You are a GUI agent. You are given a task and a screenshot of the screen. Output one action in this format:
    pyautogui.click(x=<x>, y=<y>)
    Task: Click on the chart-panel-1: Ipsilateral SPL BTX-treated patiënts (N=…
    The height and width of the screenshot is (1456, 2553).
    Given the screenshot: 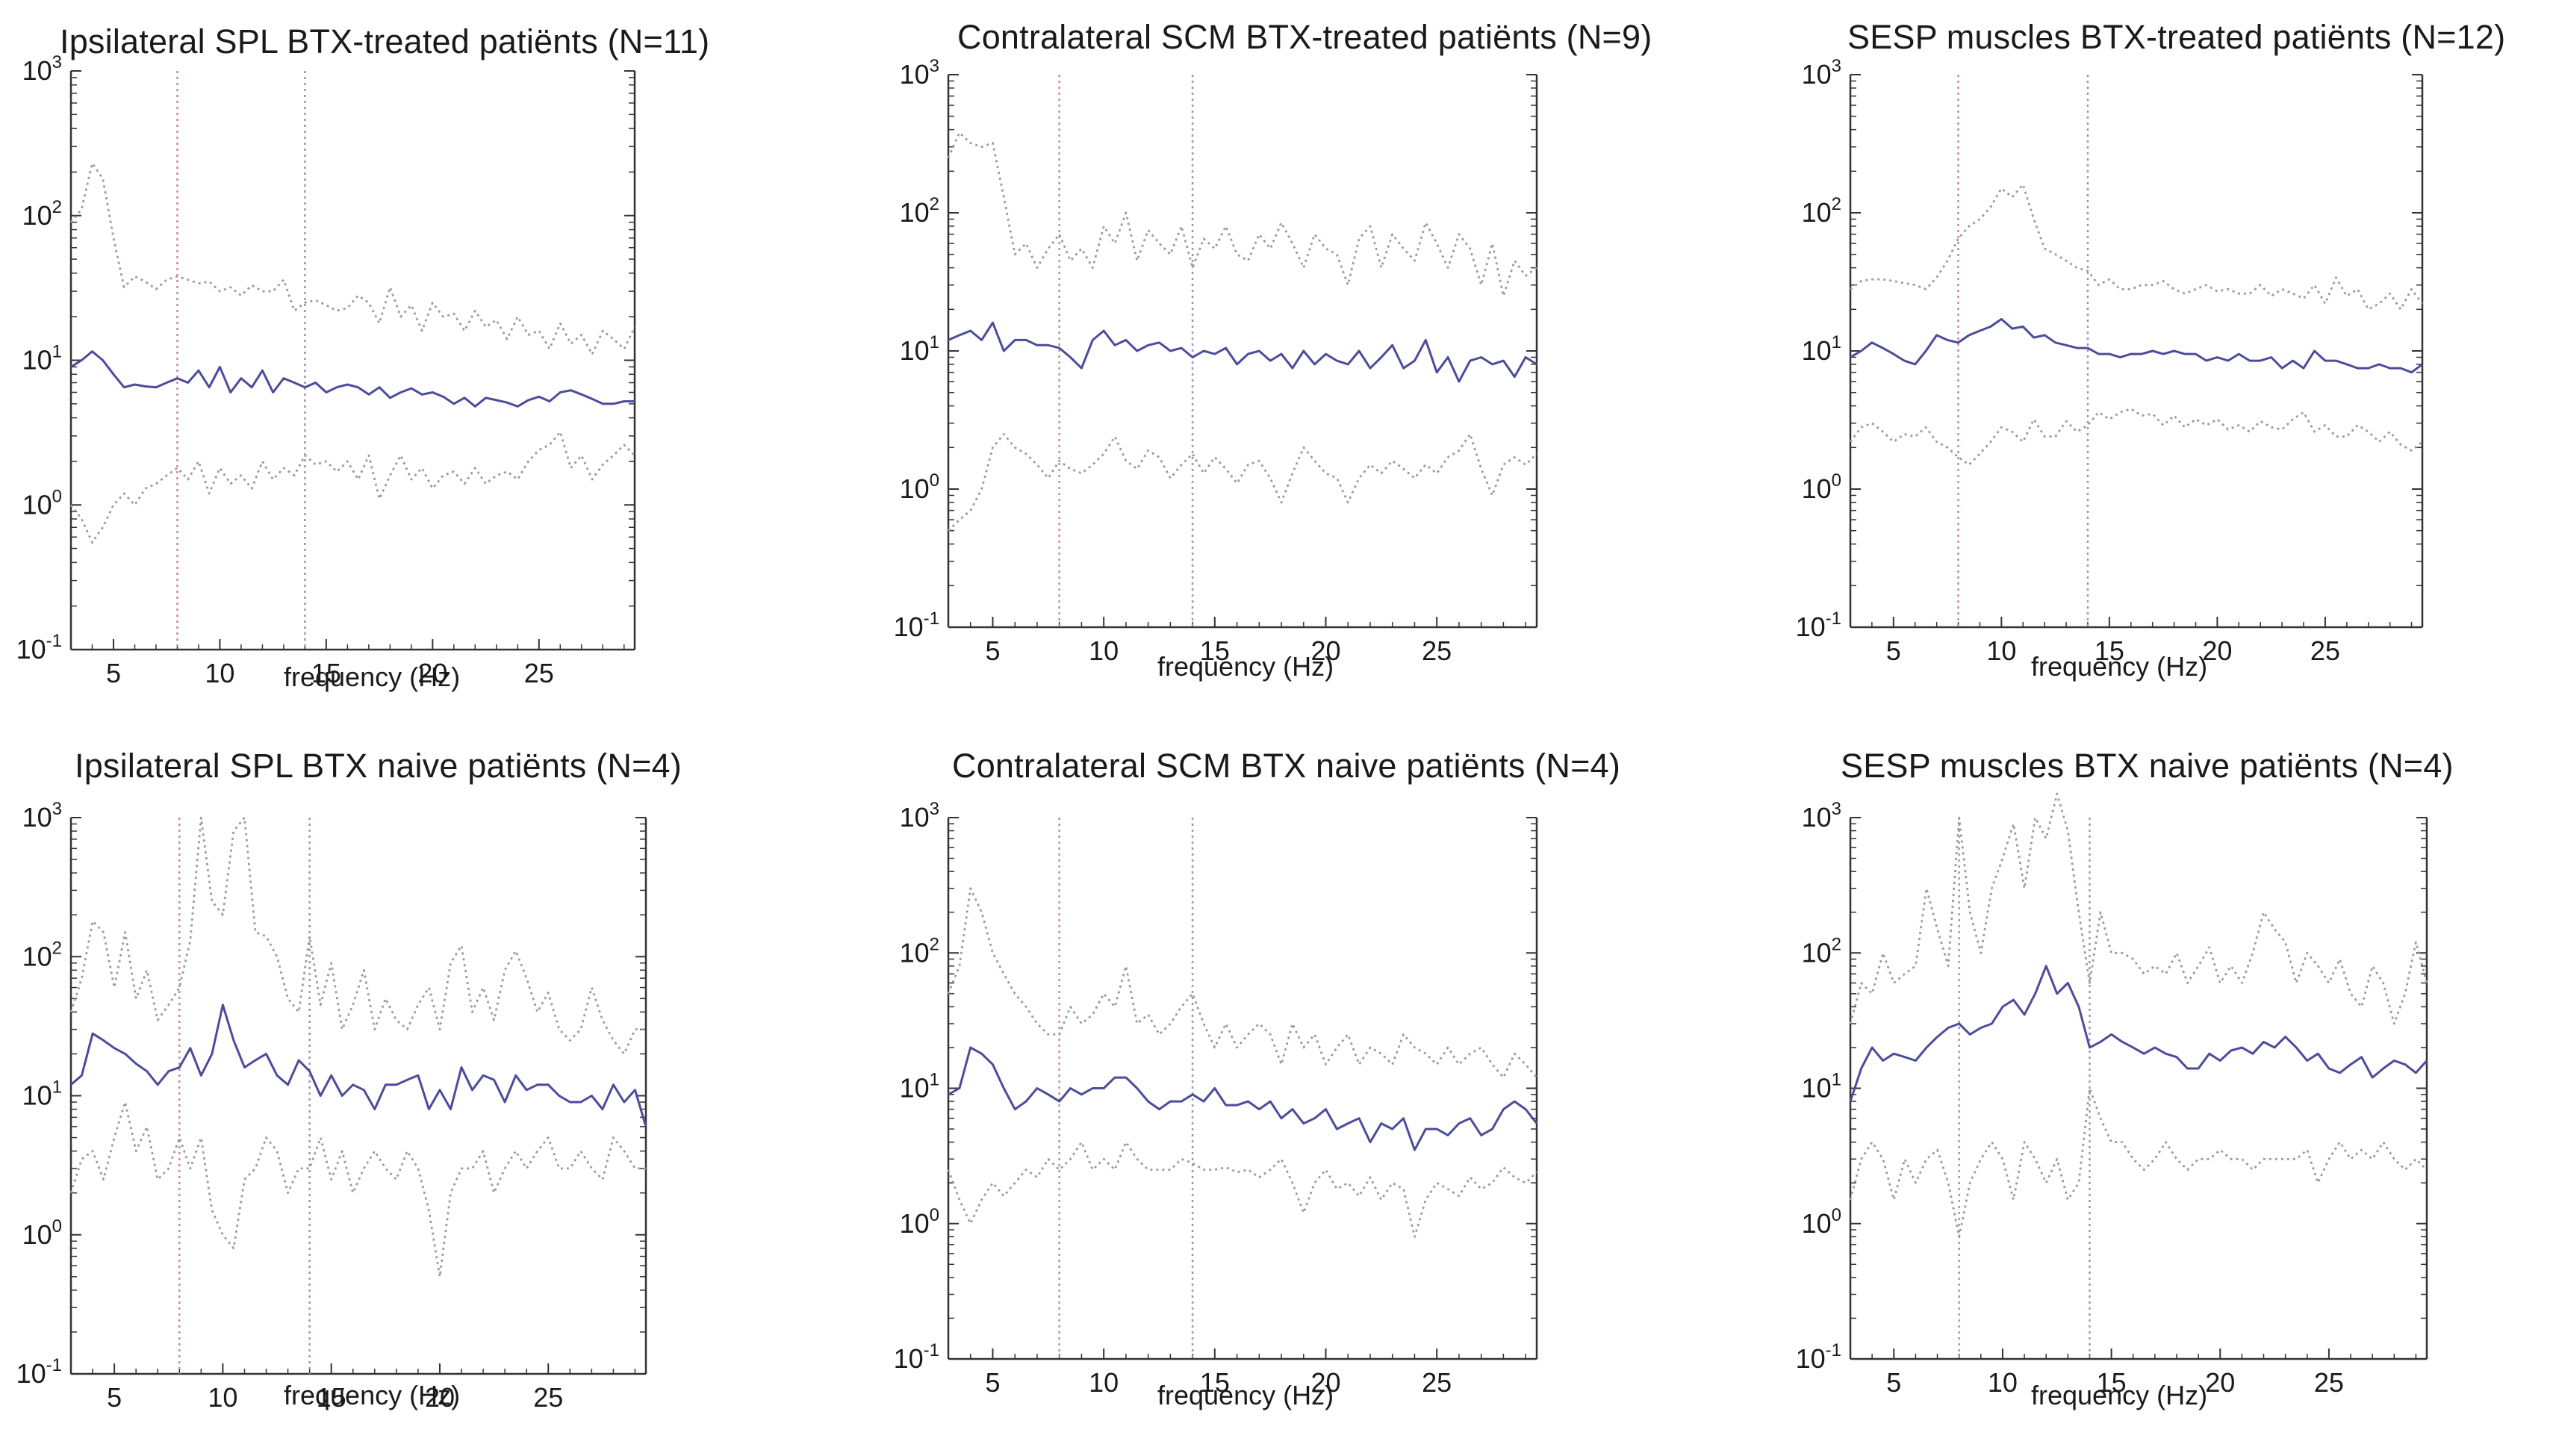 What is the action you would take?
    pyautogui.click(x=373, y=354)
    